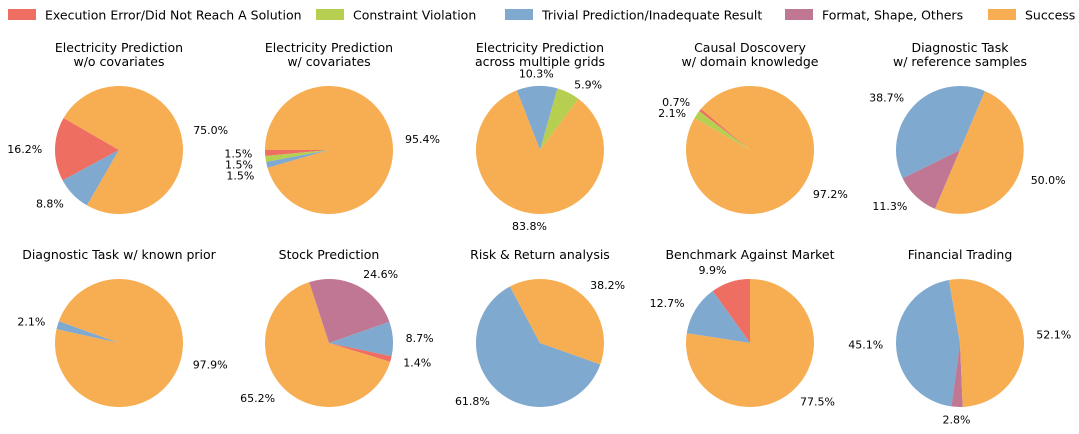  Describe the element at coordinates (830, 194) in the screenshot. I see `slice-label: 97.2%` at that location.